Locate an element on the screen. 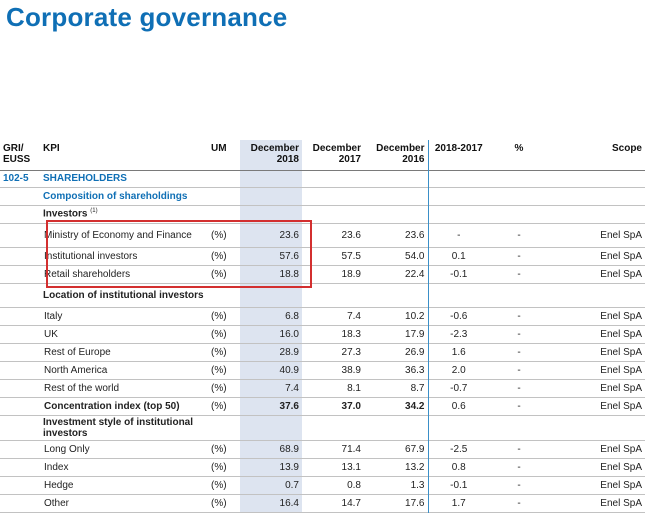 The width and height of the screenshot is (650, 530). value-2017: 7.4 is located at coordinates (354, 316).